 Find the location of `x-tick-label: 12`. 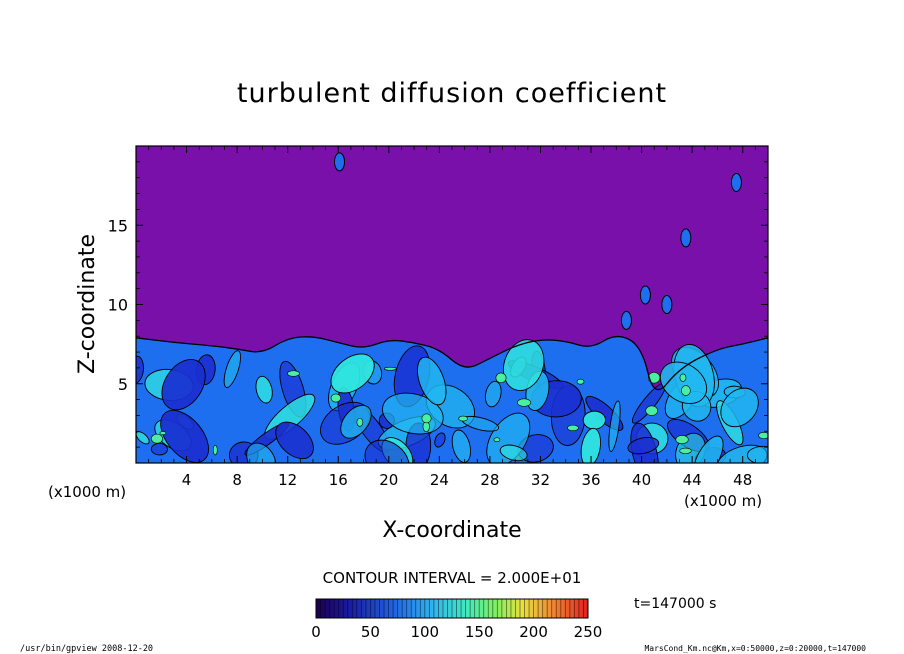

x-tick-label: 12 is located at coordinates (287, 480).